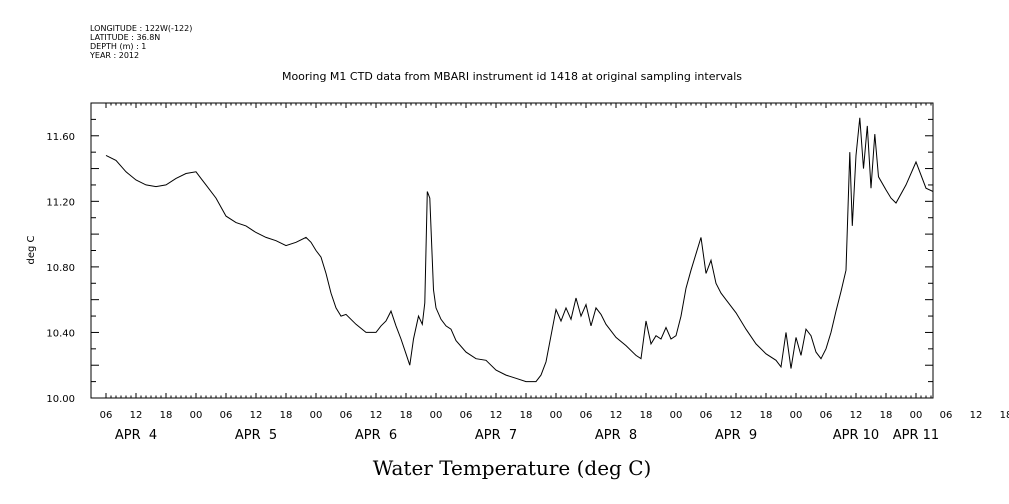 The height and width of the screenshot is (504, 1009). Describe the element at coordinates (114, 55) in the screenshot. I see `metadata-line: YEAR : 2012` at that location.